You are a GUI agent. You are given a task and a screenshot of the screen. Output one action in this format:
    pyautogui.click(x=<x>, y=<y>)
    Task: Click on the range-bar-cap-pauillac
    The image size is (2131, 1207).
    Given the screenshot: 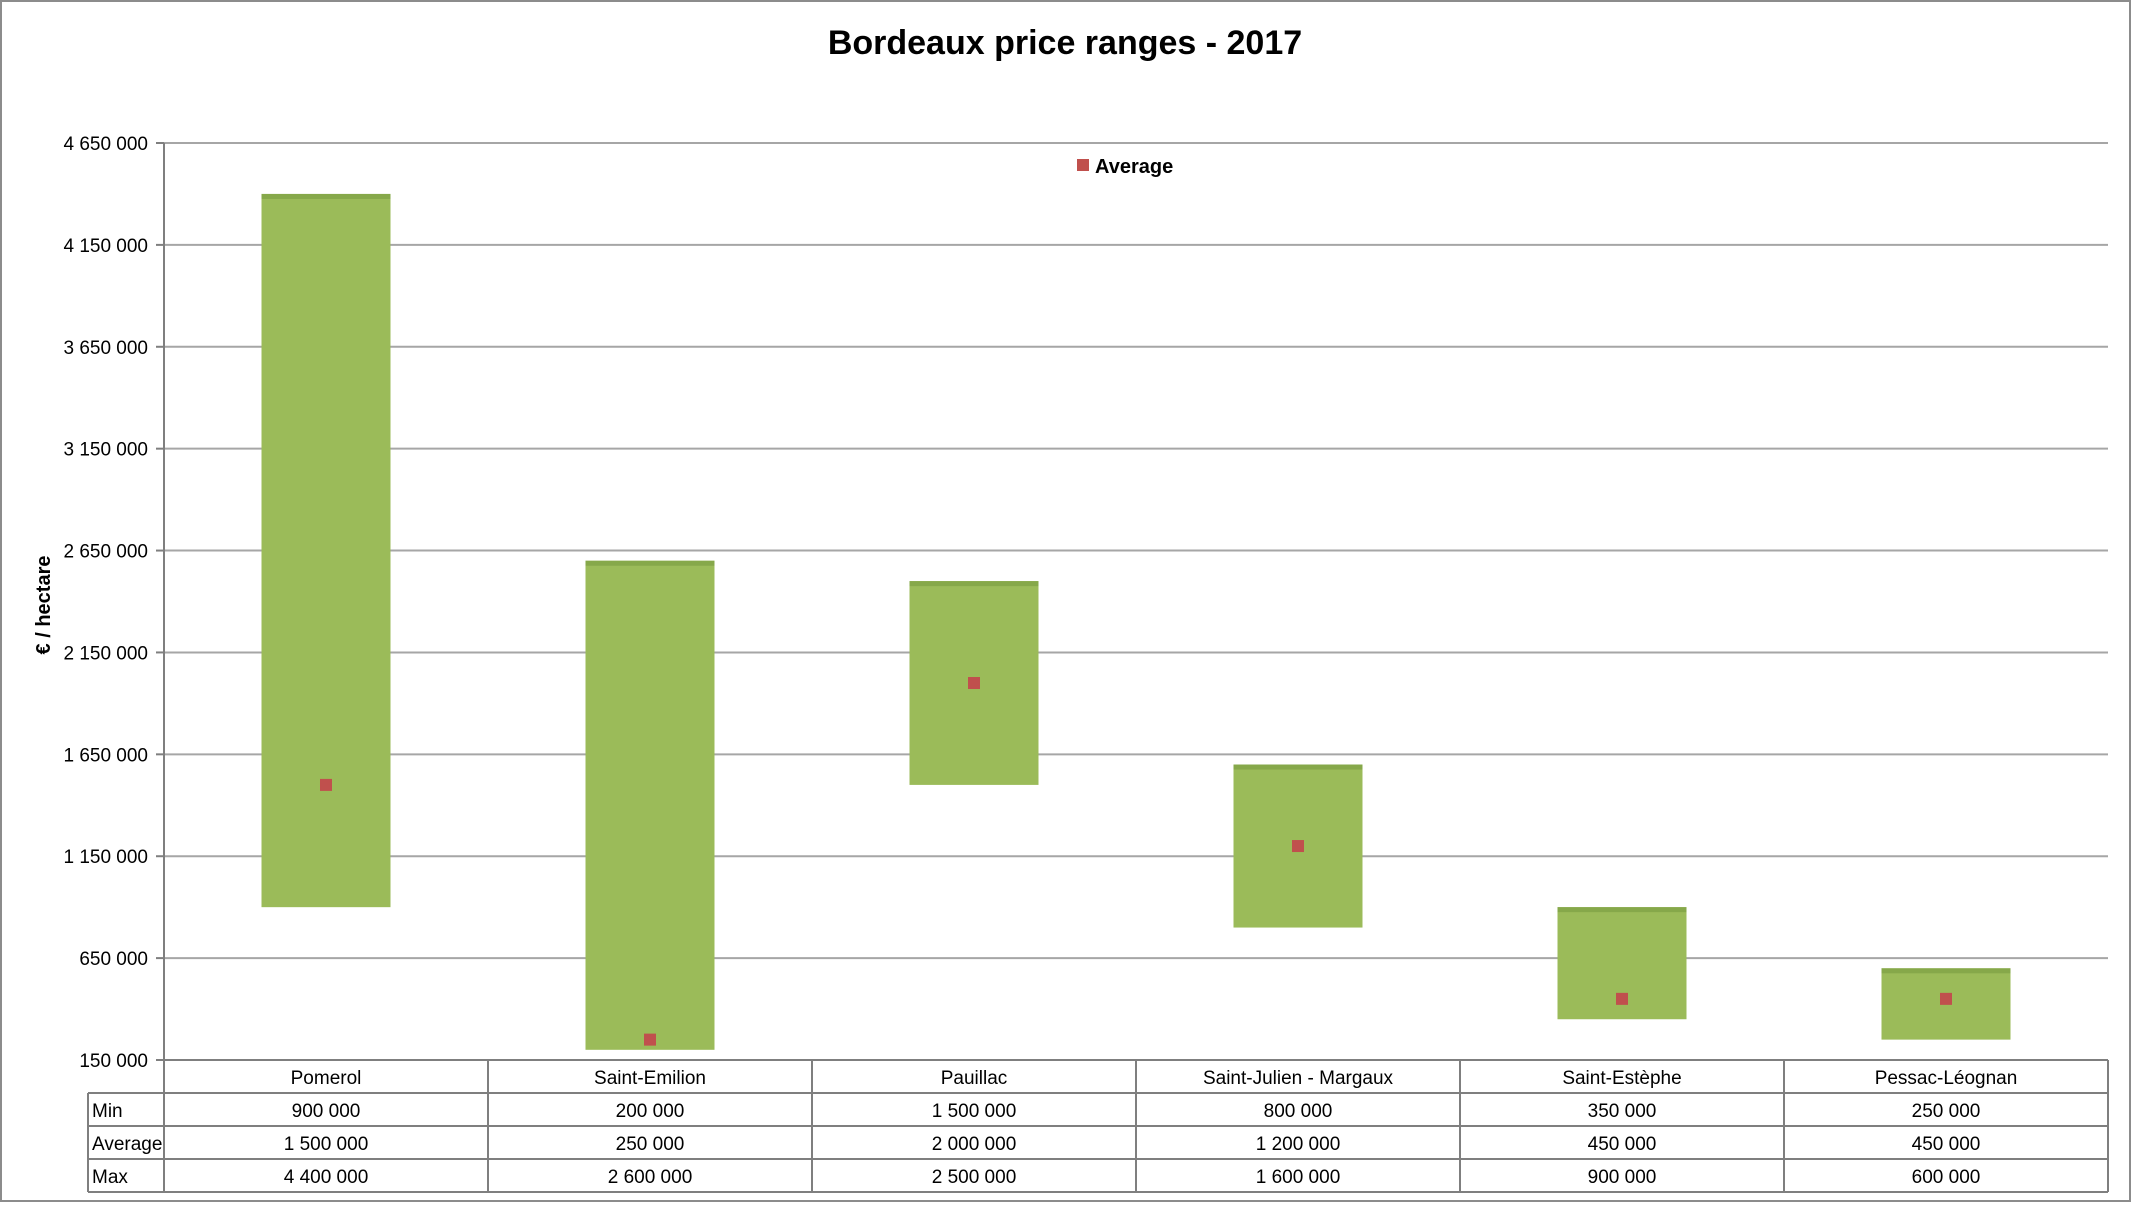 What is the action you would take?
    pyautogui.click(x=974, y=584)
    